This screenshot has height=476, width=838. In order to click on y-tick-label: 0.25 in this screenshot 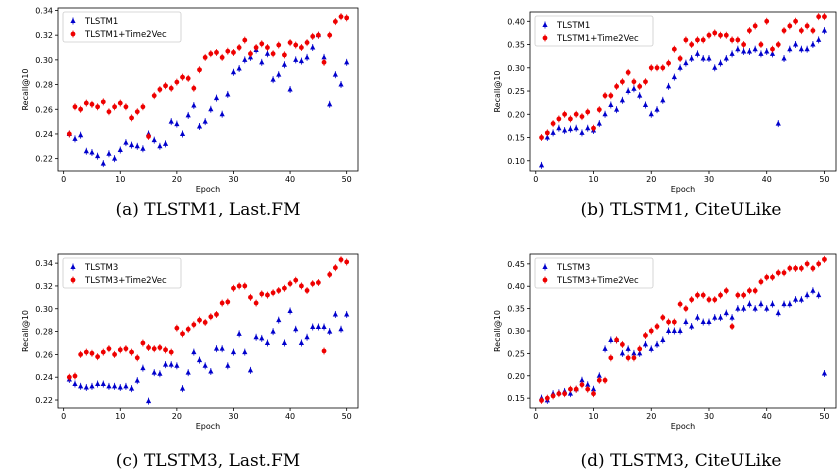, I will do `click(516, 91)`.